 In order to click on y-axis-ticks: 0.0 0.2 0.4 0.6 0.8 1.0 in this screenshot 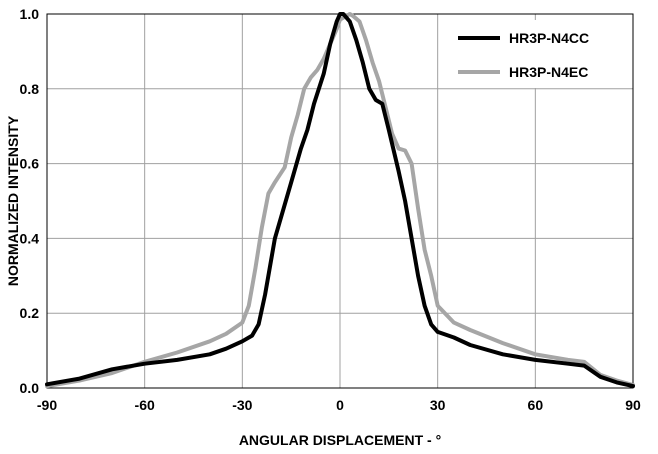, I will do `click(30, 201)`.